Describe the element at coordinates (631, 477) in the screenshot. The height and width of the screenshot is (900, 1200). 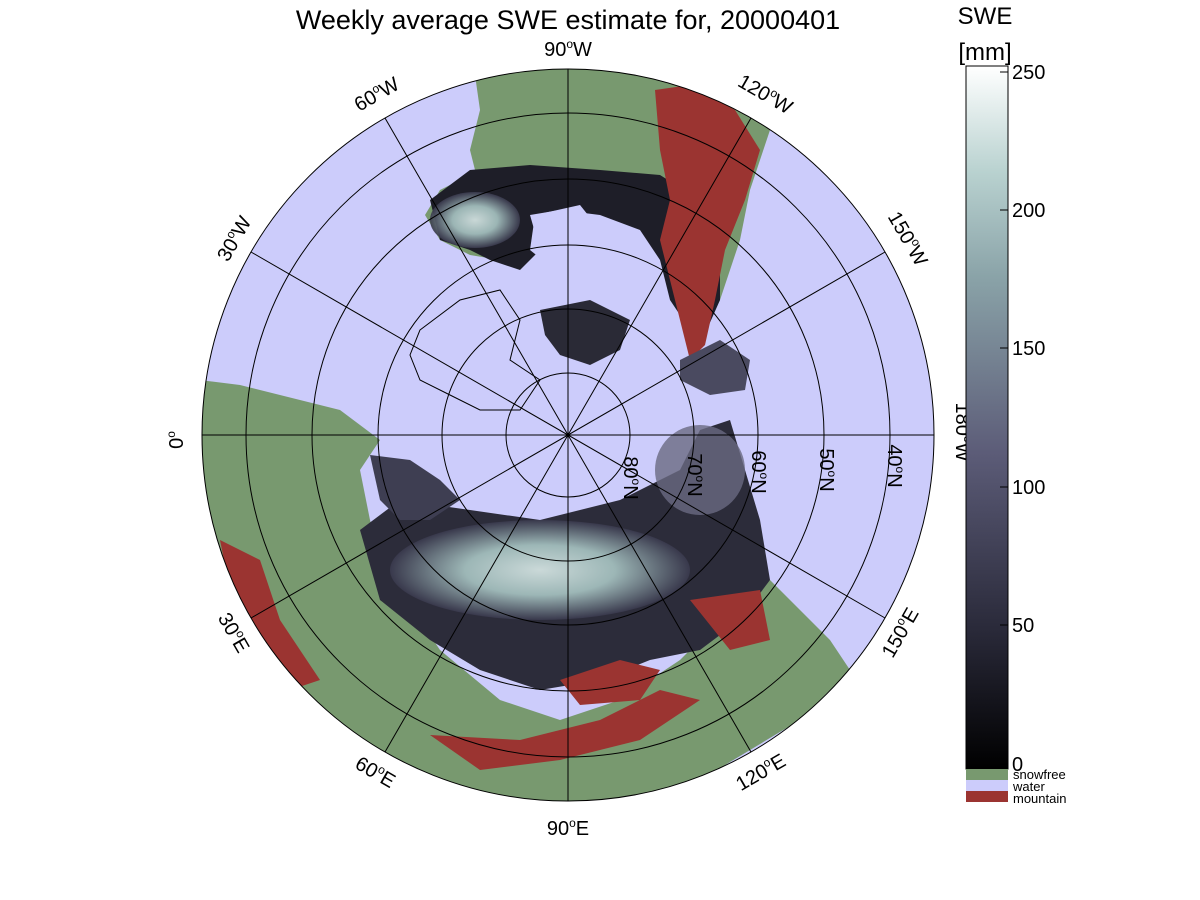
I see `lat-label-80n: 80oN` at that location.